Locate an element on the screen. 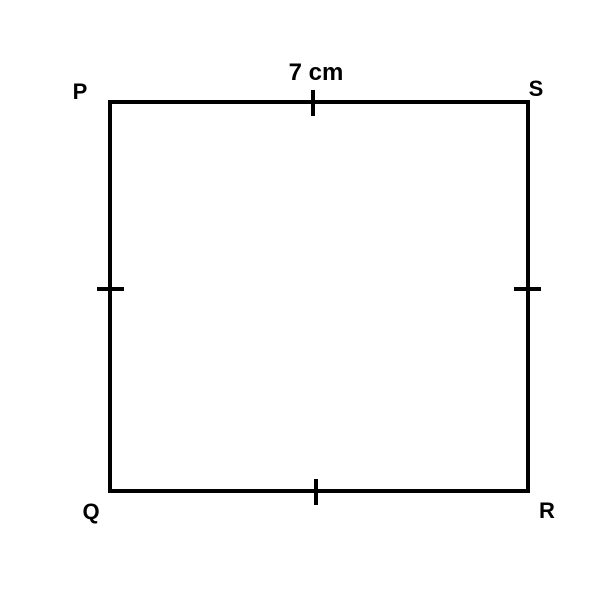  vertex-label-bottom-left: Q is located at coordinates (90, 511).